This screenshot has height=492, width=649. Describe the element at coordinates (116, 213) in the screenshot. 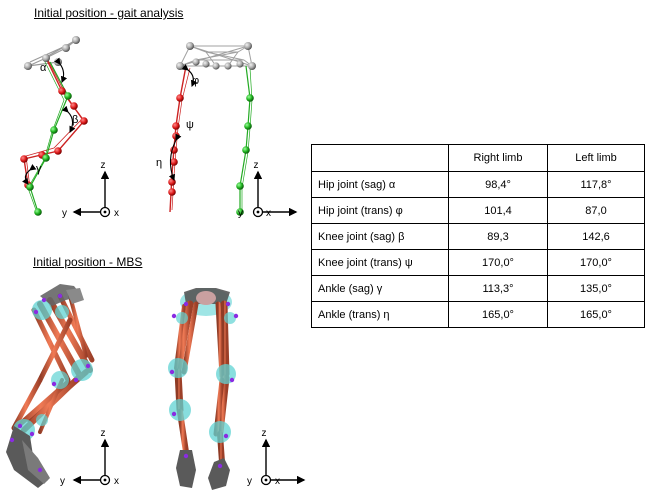

I see `axis-x-label-1: x` at that location.